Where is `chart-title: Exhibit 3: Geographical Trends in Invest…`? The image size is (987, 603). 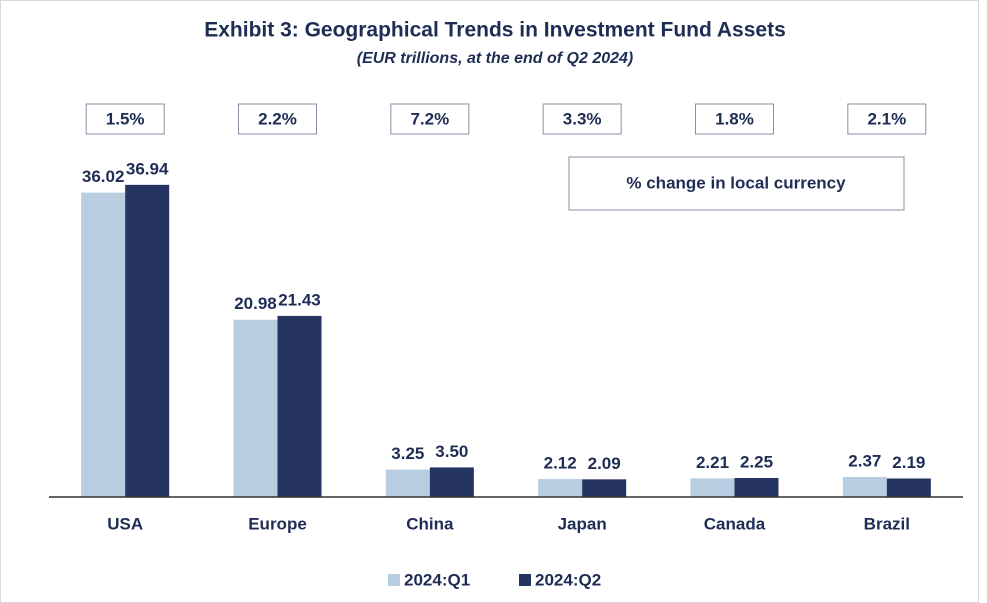 chart-title: Exhibit 3: Geographical Trends in Invest… is located at coordinates (495, 30).